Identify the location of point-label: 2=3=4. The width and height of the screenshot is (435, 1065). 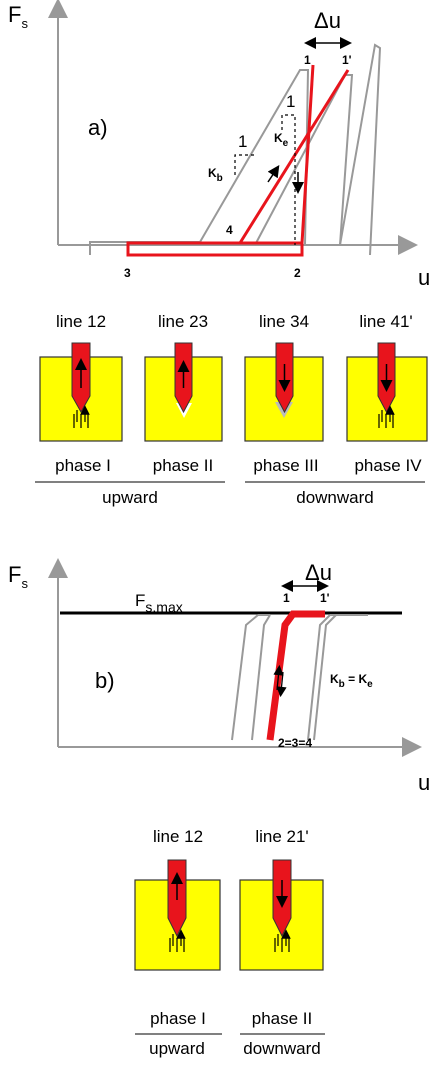
(295, 743).